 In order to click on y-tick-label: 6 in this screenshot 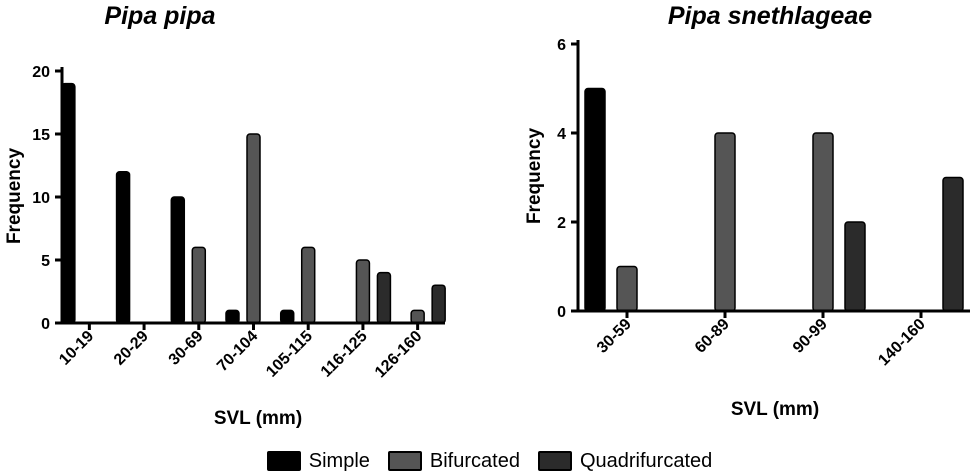, I will do `click(561, 45)`.